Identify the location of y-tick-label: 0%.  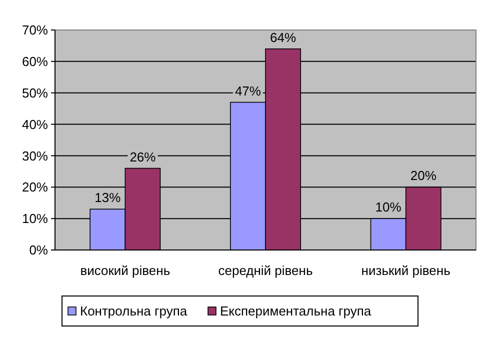
(38, 250).